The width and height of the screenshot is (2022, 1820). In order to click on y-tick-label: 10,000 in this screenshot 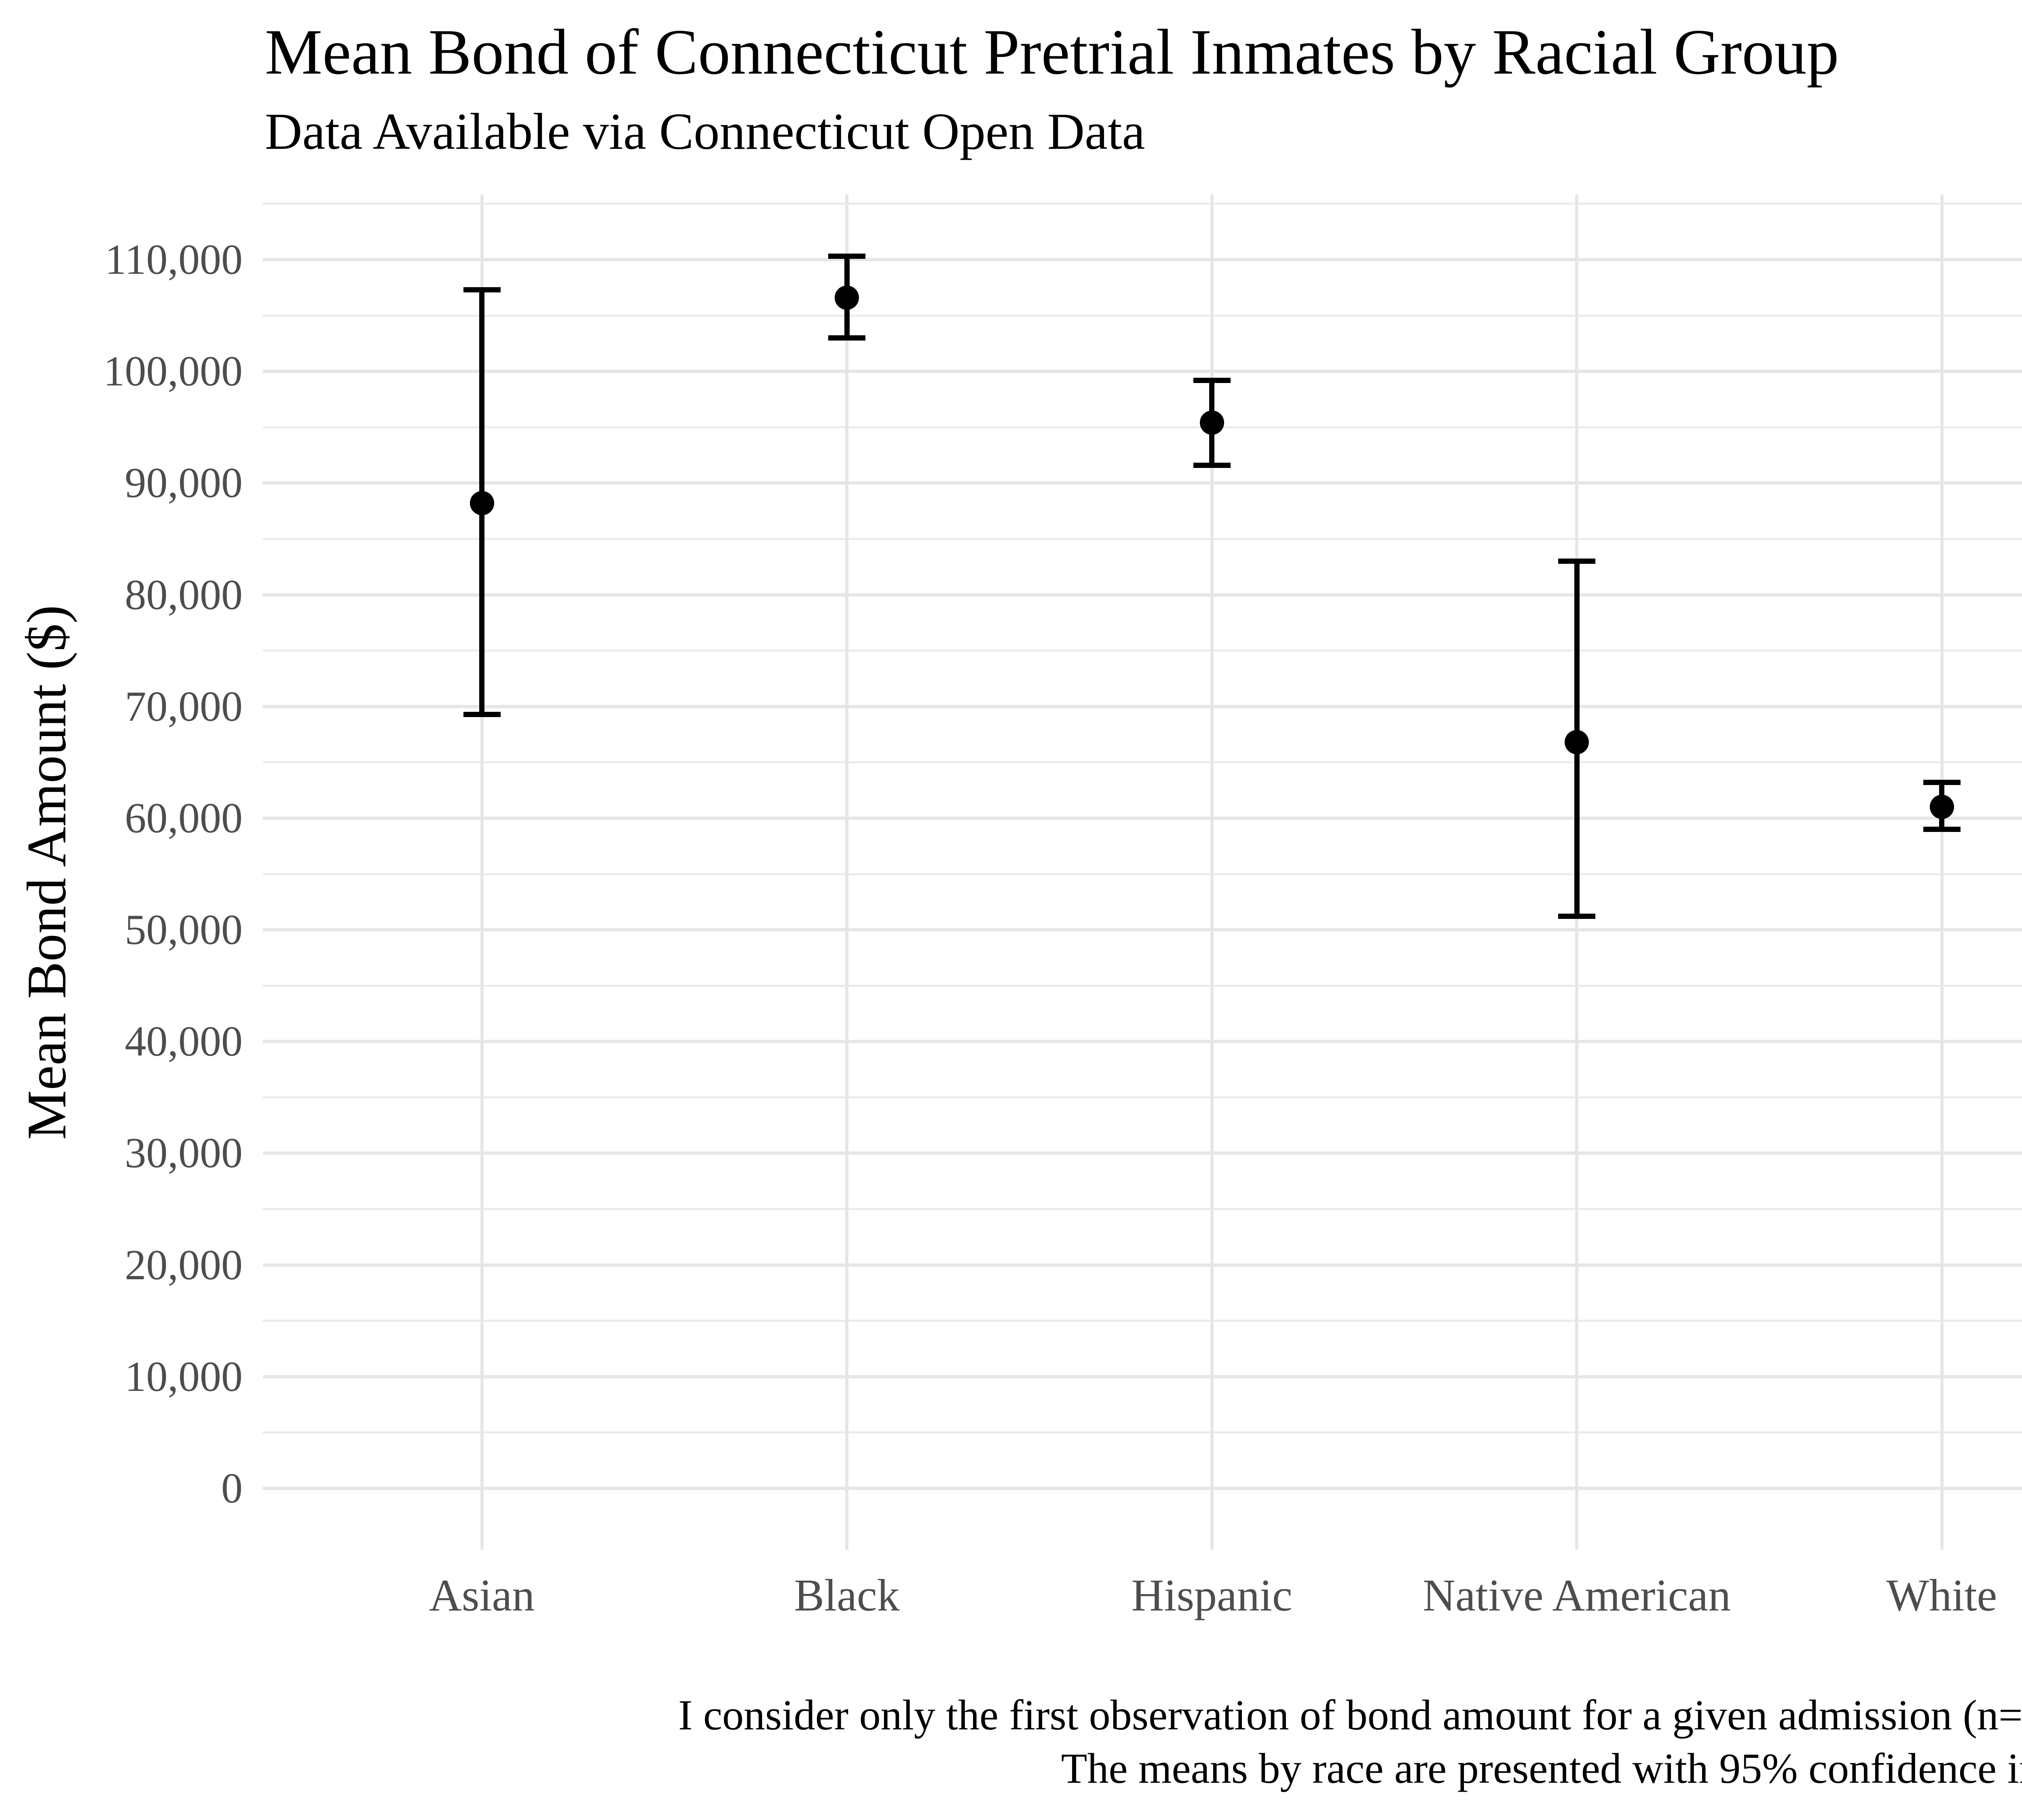, I will do `click(184, 1376)`.